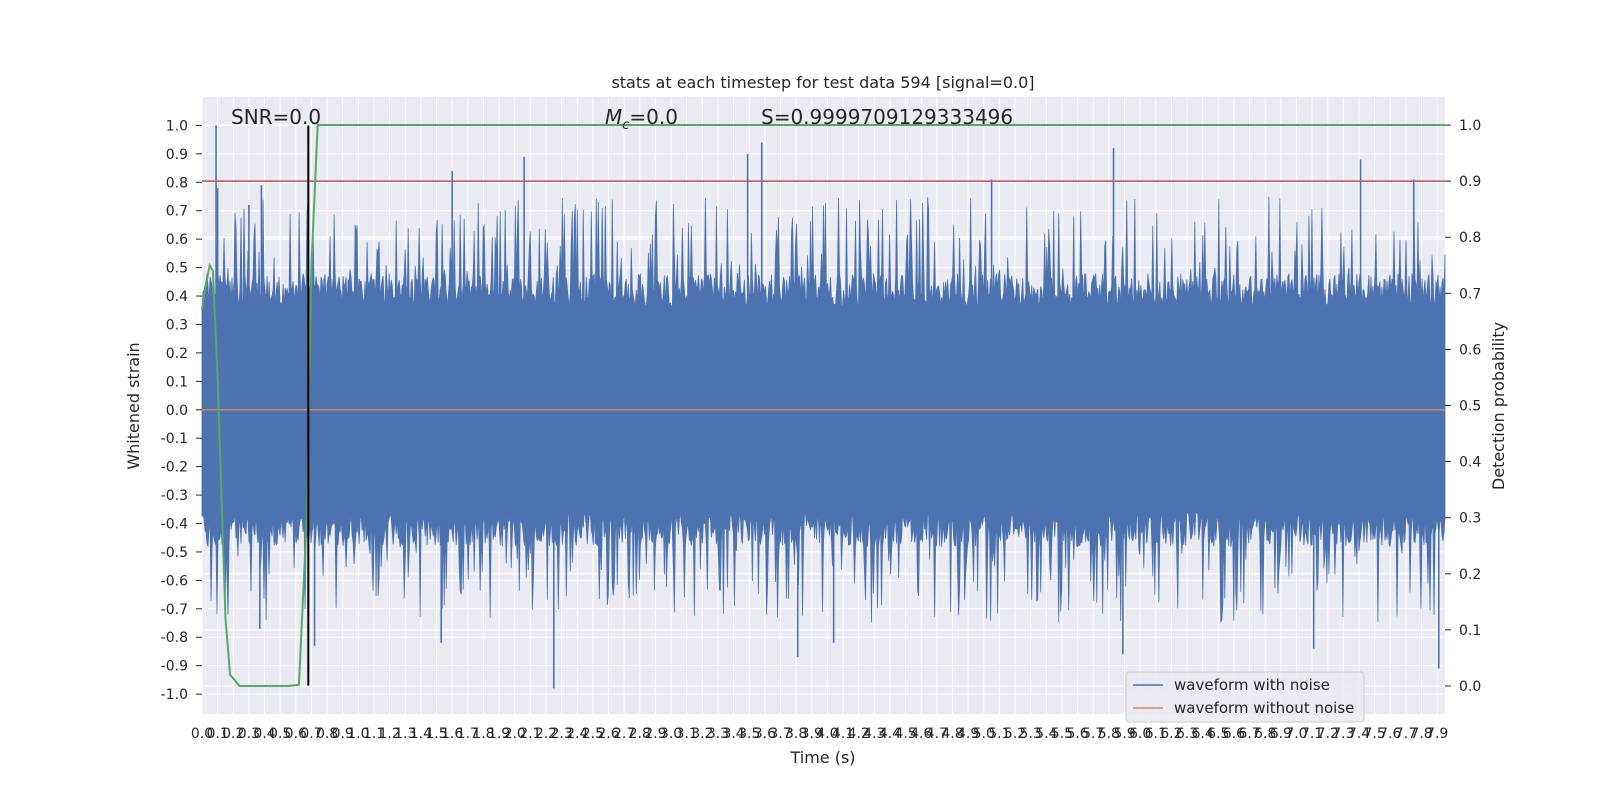  What do you see at coordinates (177, 240) in the screenshot?
I see `y-tick-label: 0.6` at bounding box center [177, 240].